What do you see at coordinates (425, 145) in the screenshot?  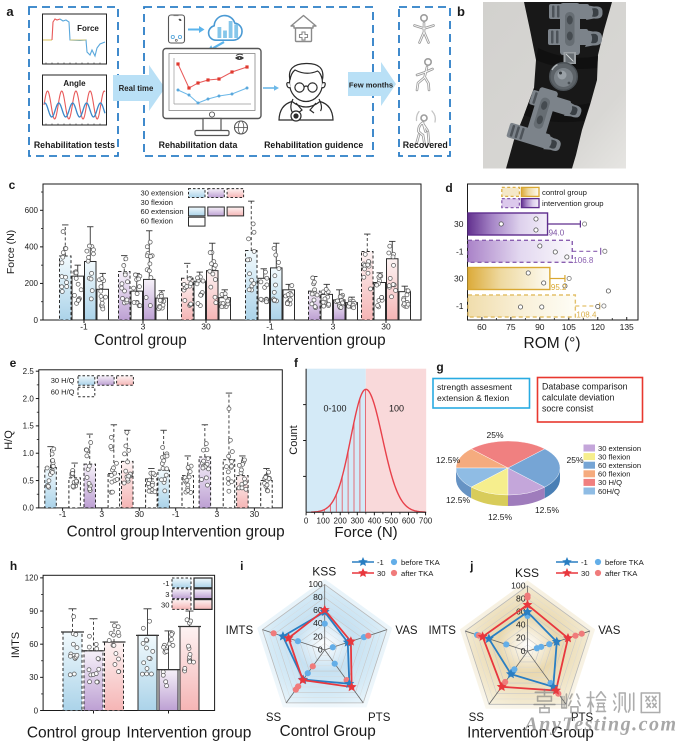 I see `svg-text: Recovered` at bounding box center [425, 145].